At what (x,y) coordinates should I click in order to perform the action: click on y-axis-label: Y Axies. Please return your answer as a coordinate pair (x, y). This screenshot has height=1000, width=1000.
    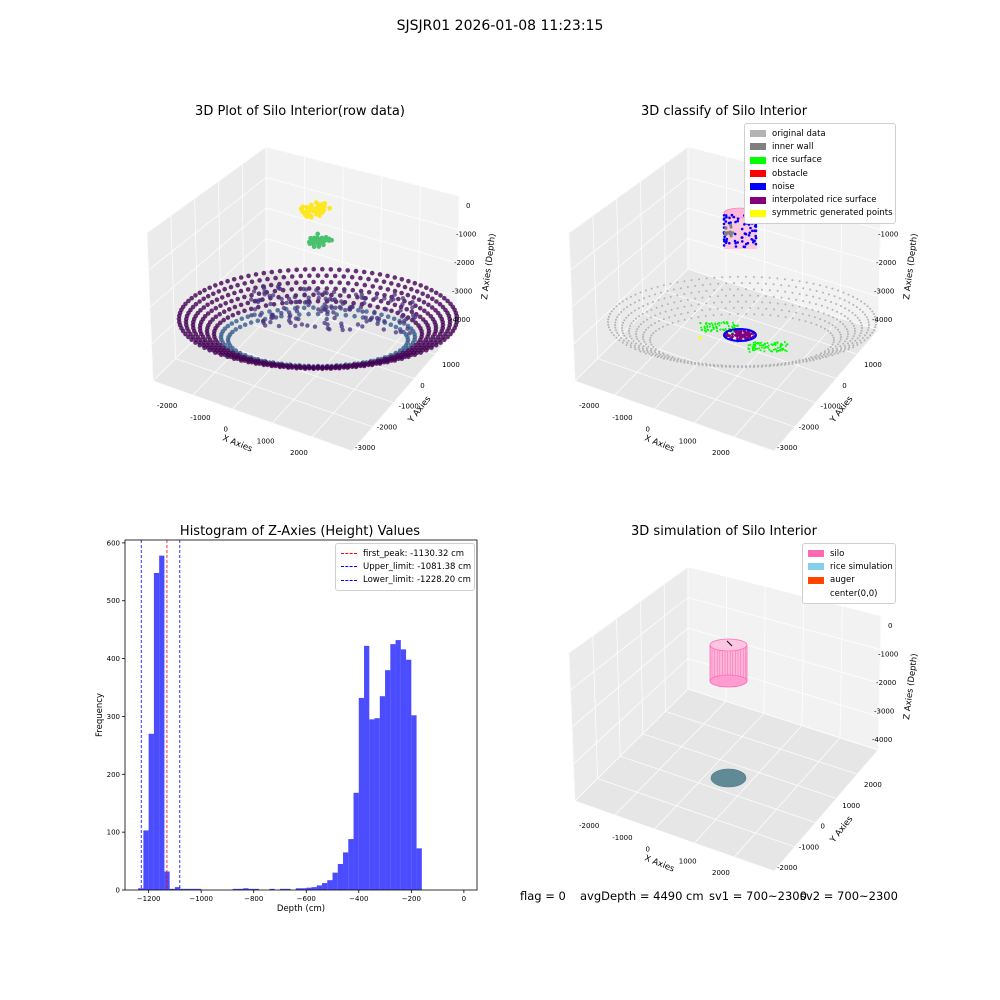
    Looking at the image, I should click on (842, 830).